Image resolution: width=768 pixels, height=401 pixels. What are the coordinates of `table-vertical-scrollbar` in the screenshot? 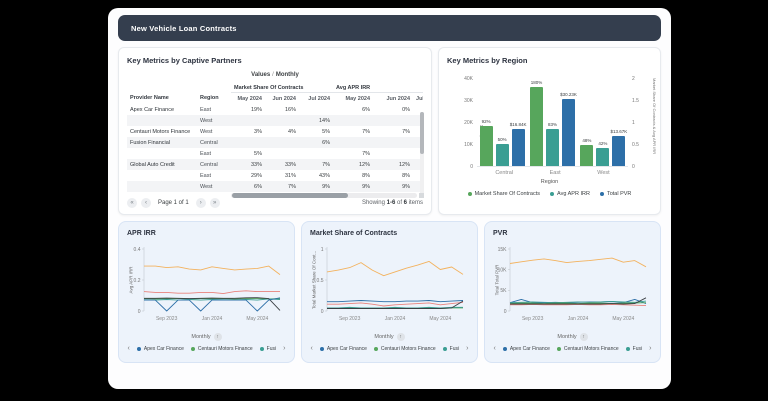 It's located at (422, 155).